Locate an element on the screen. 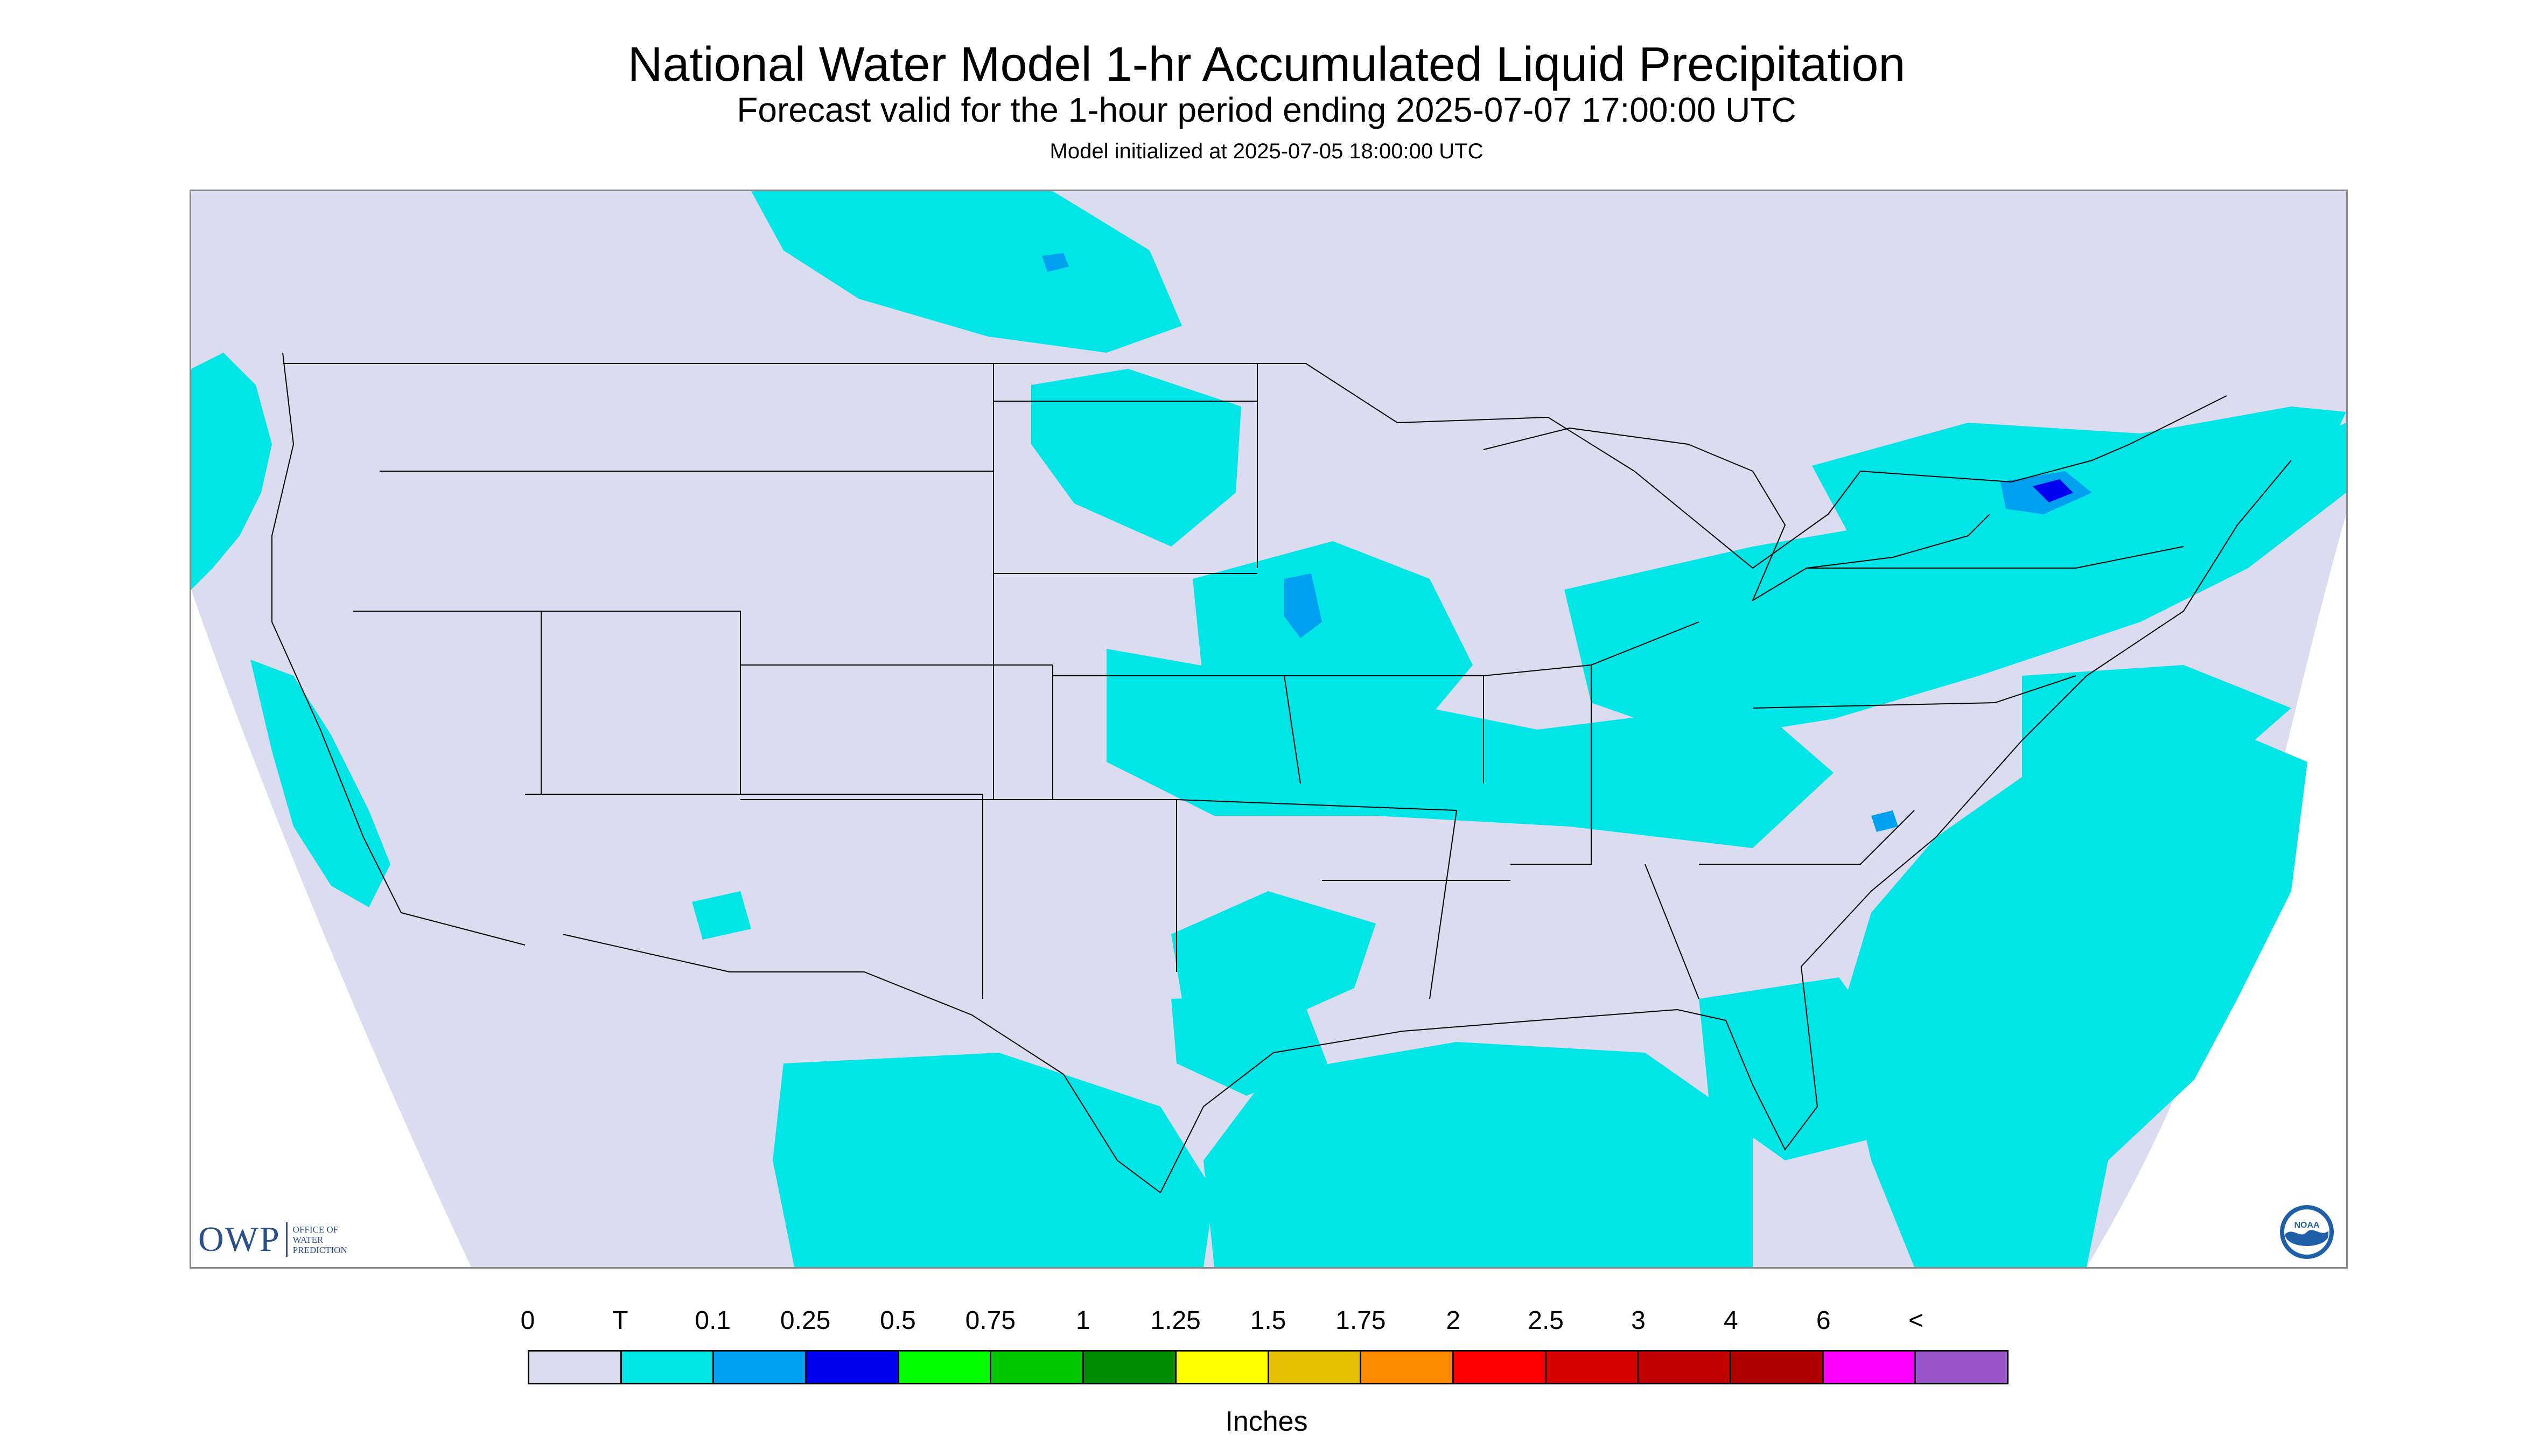 The image size is (2533, 1456). state-lines-east is located at coordinates (1833, 772).